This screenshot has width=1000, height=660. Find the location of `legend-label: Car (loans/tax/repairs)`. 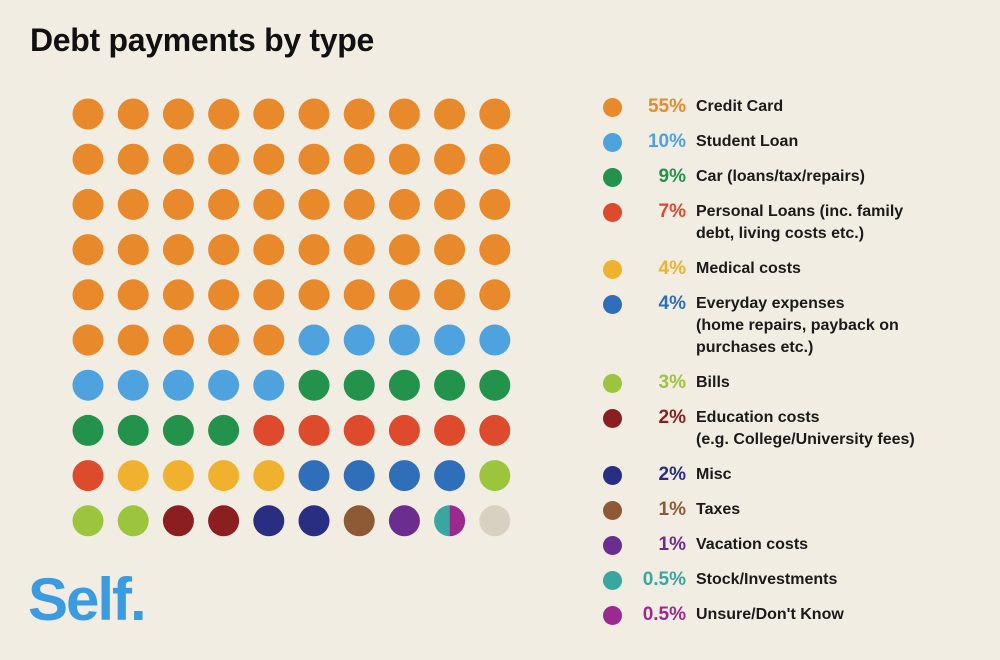

legend-label: Car (loans/tax/repairs) is located at coordinates (780, 176).